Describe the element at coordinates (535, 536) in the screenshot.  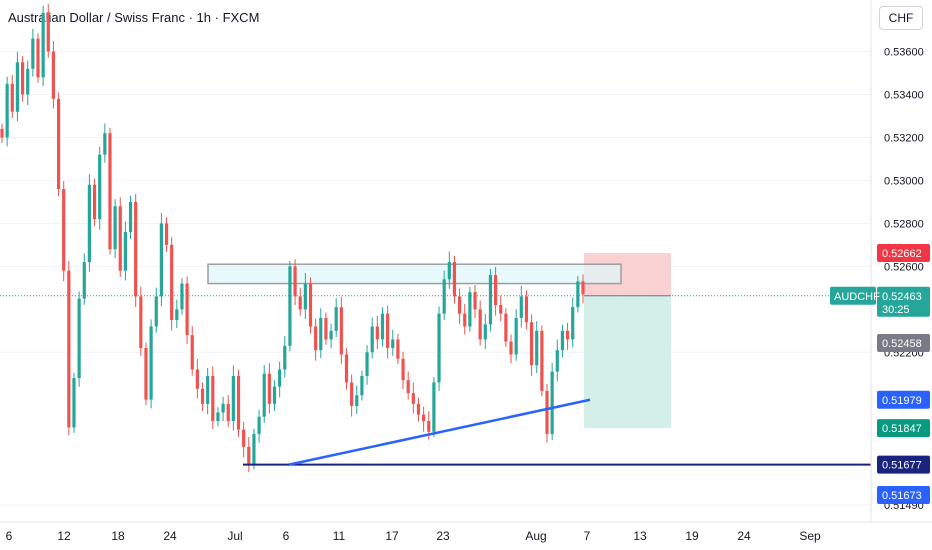
I see `x-tick-label: Aug` at that location.